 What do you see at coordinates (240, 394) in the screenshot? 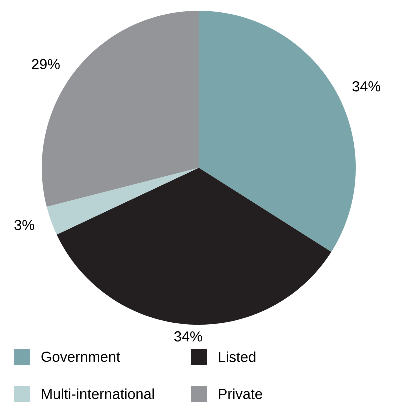
I see `legend-label: Private` at bounding box center [240, 394].